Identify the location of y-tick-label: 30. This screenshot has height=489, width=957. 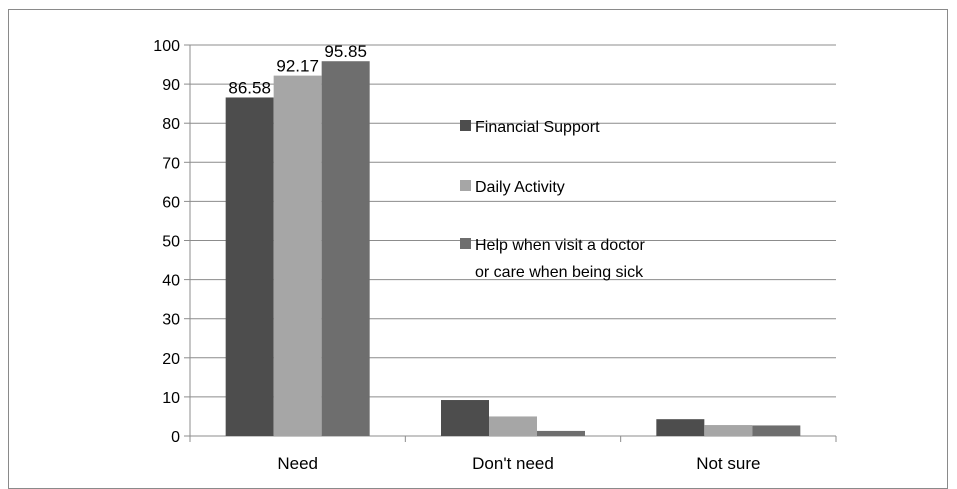
(171, 320).